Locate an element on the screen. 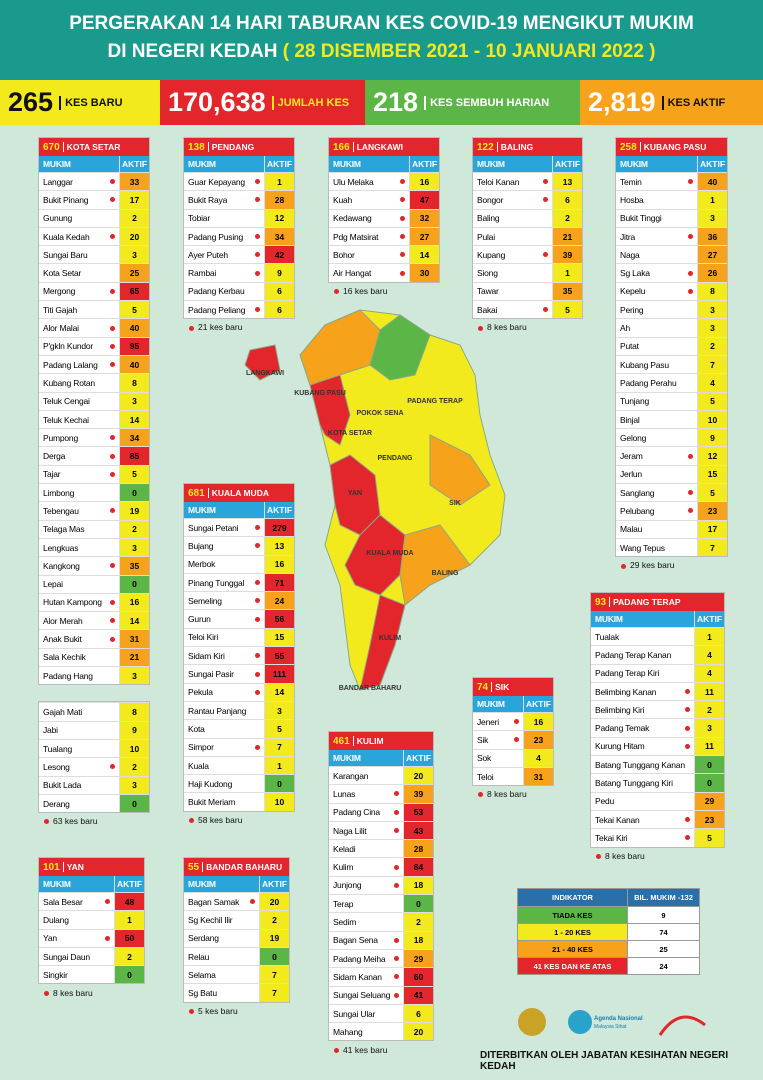  aktif-cell: 6 is located at coordinates (279, 291).